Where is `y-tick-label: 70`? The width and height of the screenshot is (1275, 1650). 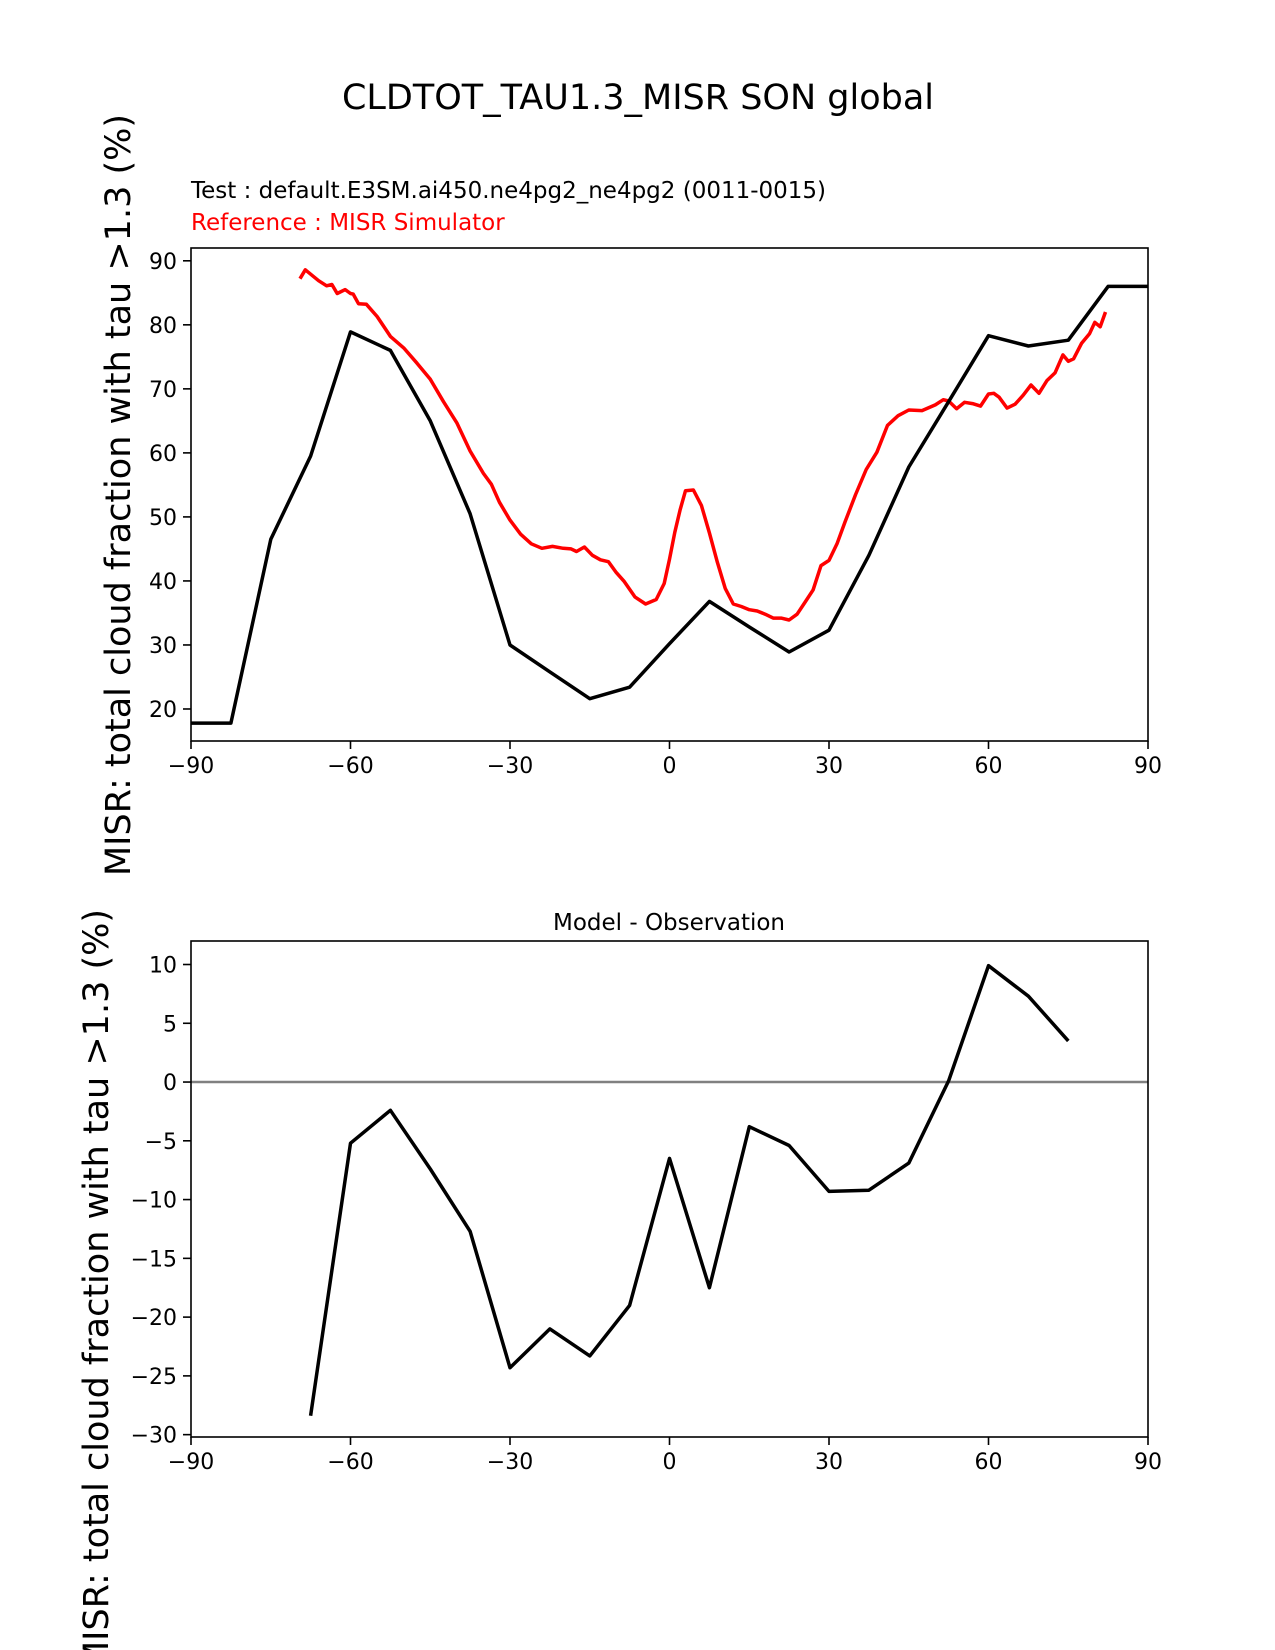
y-tick-label: 70 is located at coordinates (163, 390).